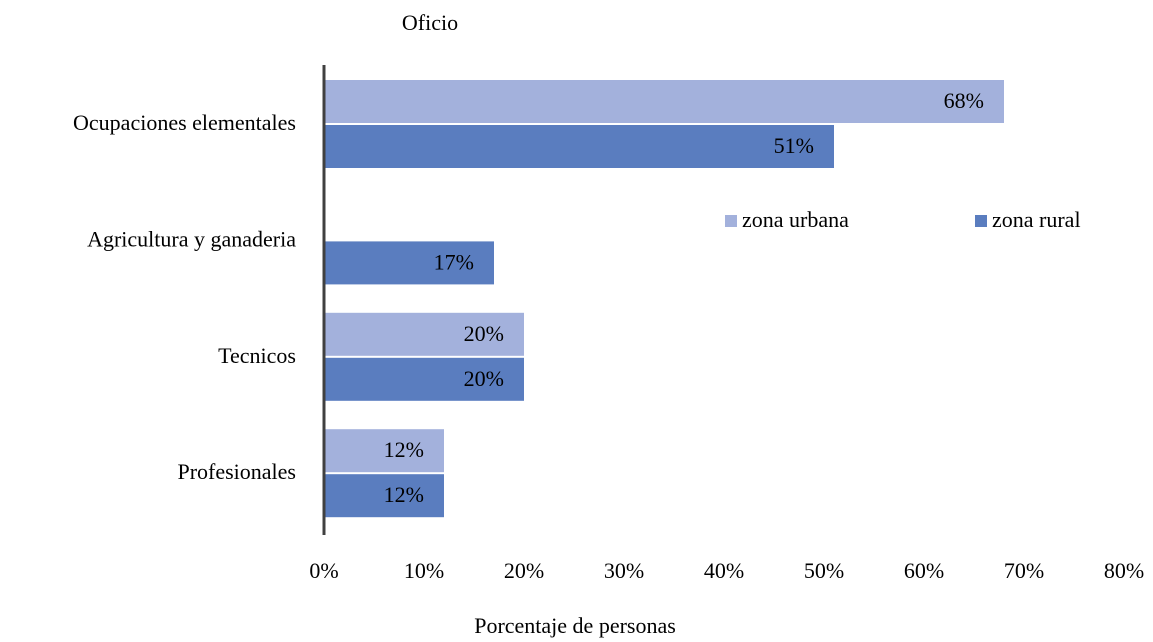  I want to click on x-tick-label: 80%, so click(1124, 570).